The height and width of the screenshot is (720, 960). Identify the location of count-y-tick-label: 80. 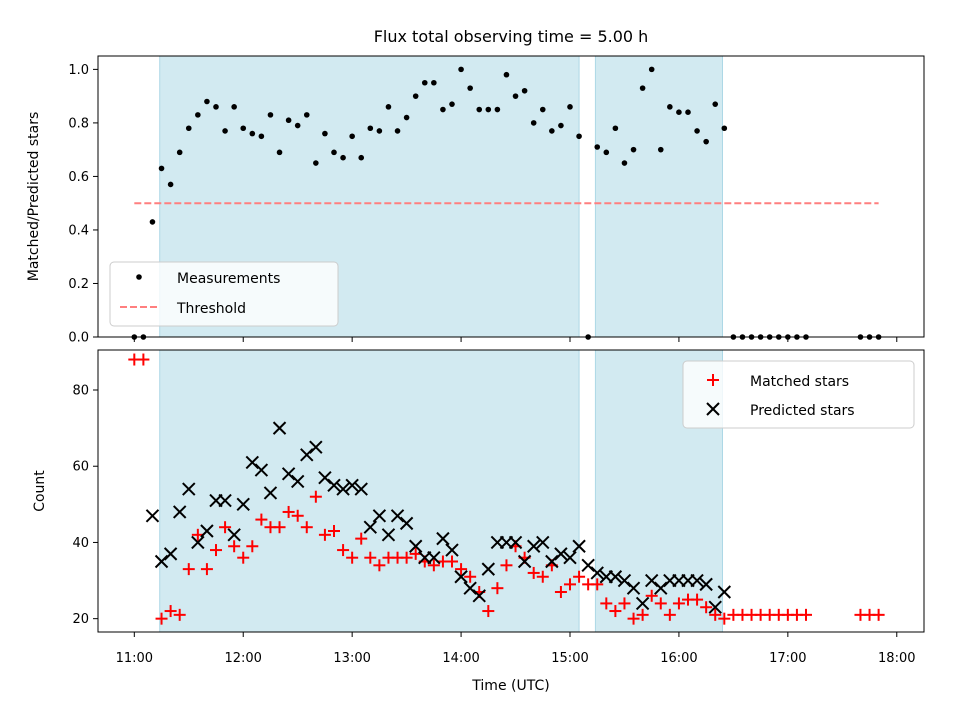
(80, 391).